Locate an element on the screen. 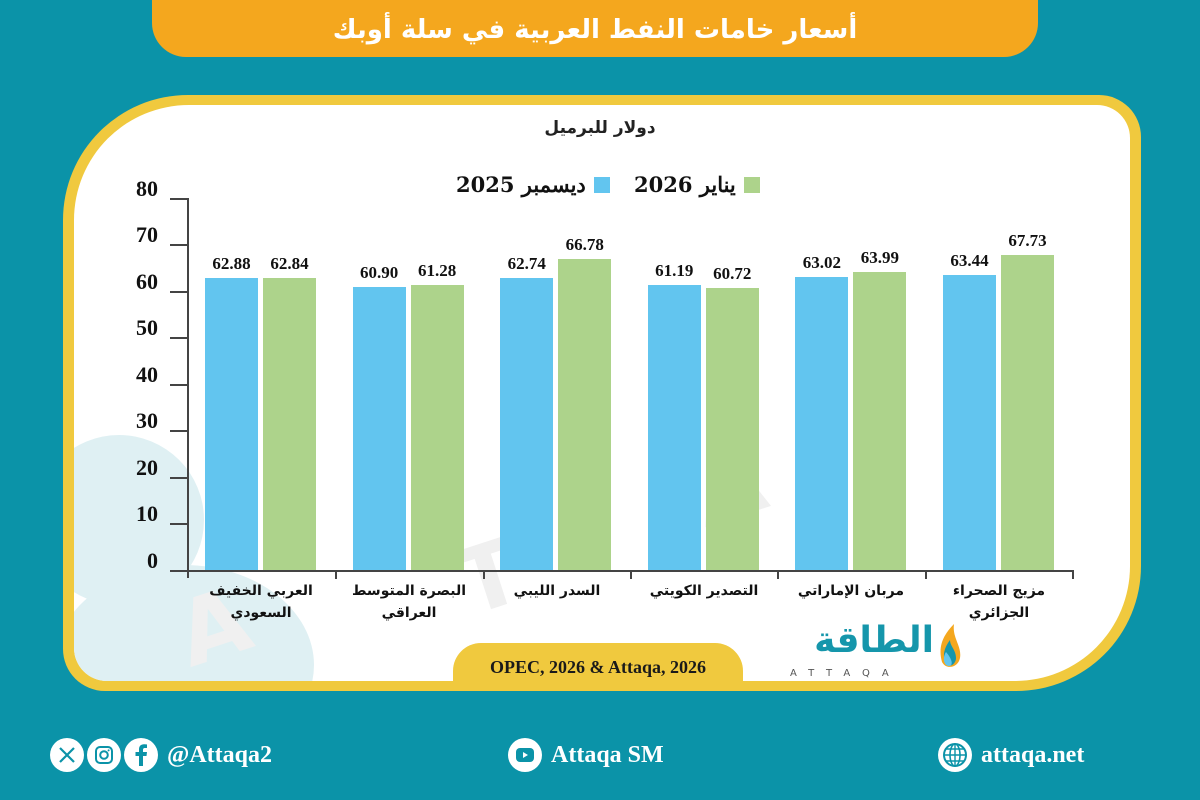  y-tick-label: 50 is located at coordinates (147, 327).